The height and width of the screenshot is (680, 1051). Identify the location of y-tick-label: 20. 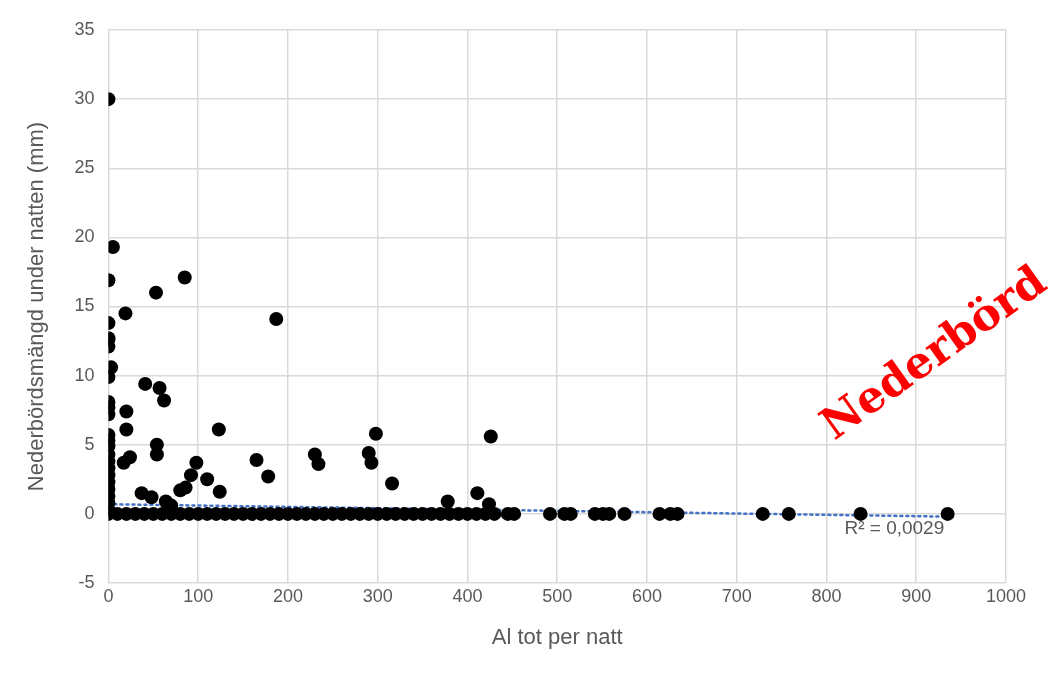
(84, 236).